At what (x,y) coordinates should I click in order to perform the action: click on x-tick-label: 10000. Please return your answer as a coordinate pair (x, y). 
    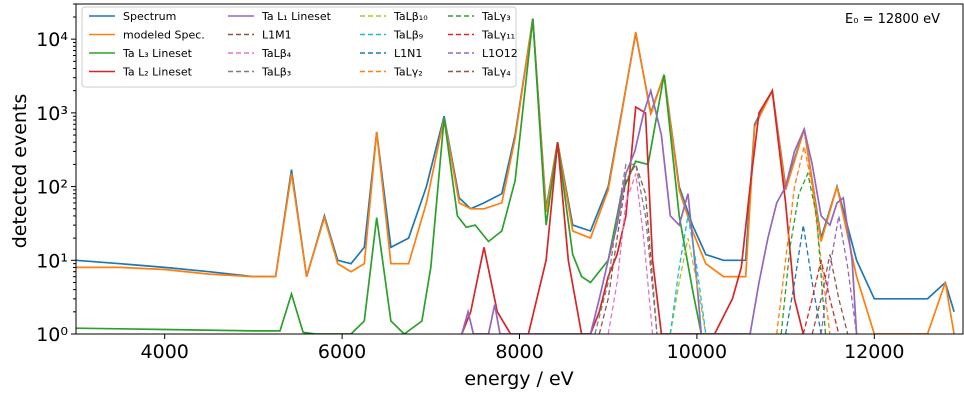
    Looking at the image, I should click on (697, 352).